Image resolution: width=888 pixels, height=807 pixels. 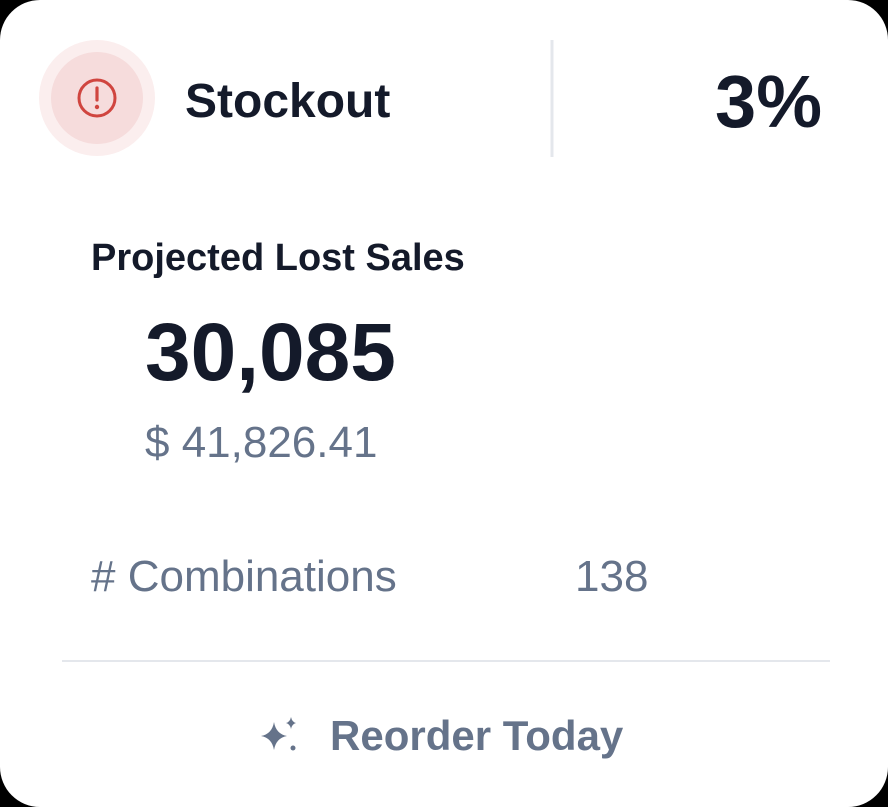 I want to click on sparkle-icon, so click(x=278, y=734).